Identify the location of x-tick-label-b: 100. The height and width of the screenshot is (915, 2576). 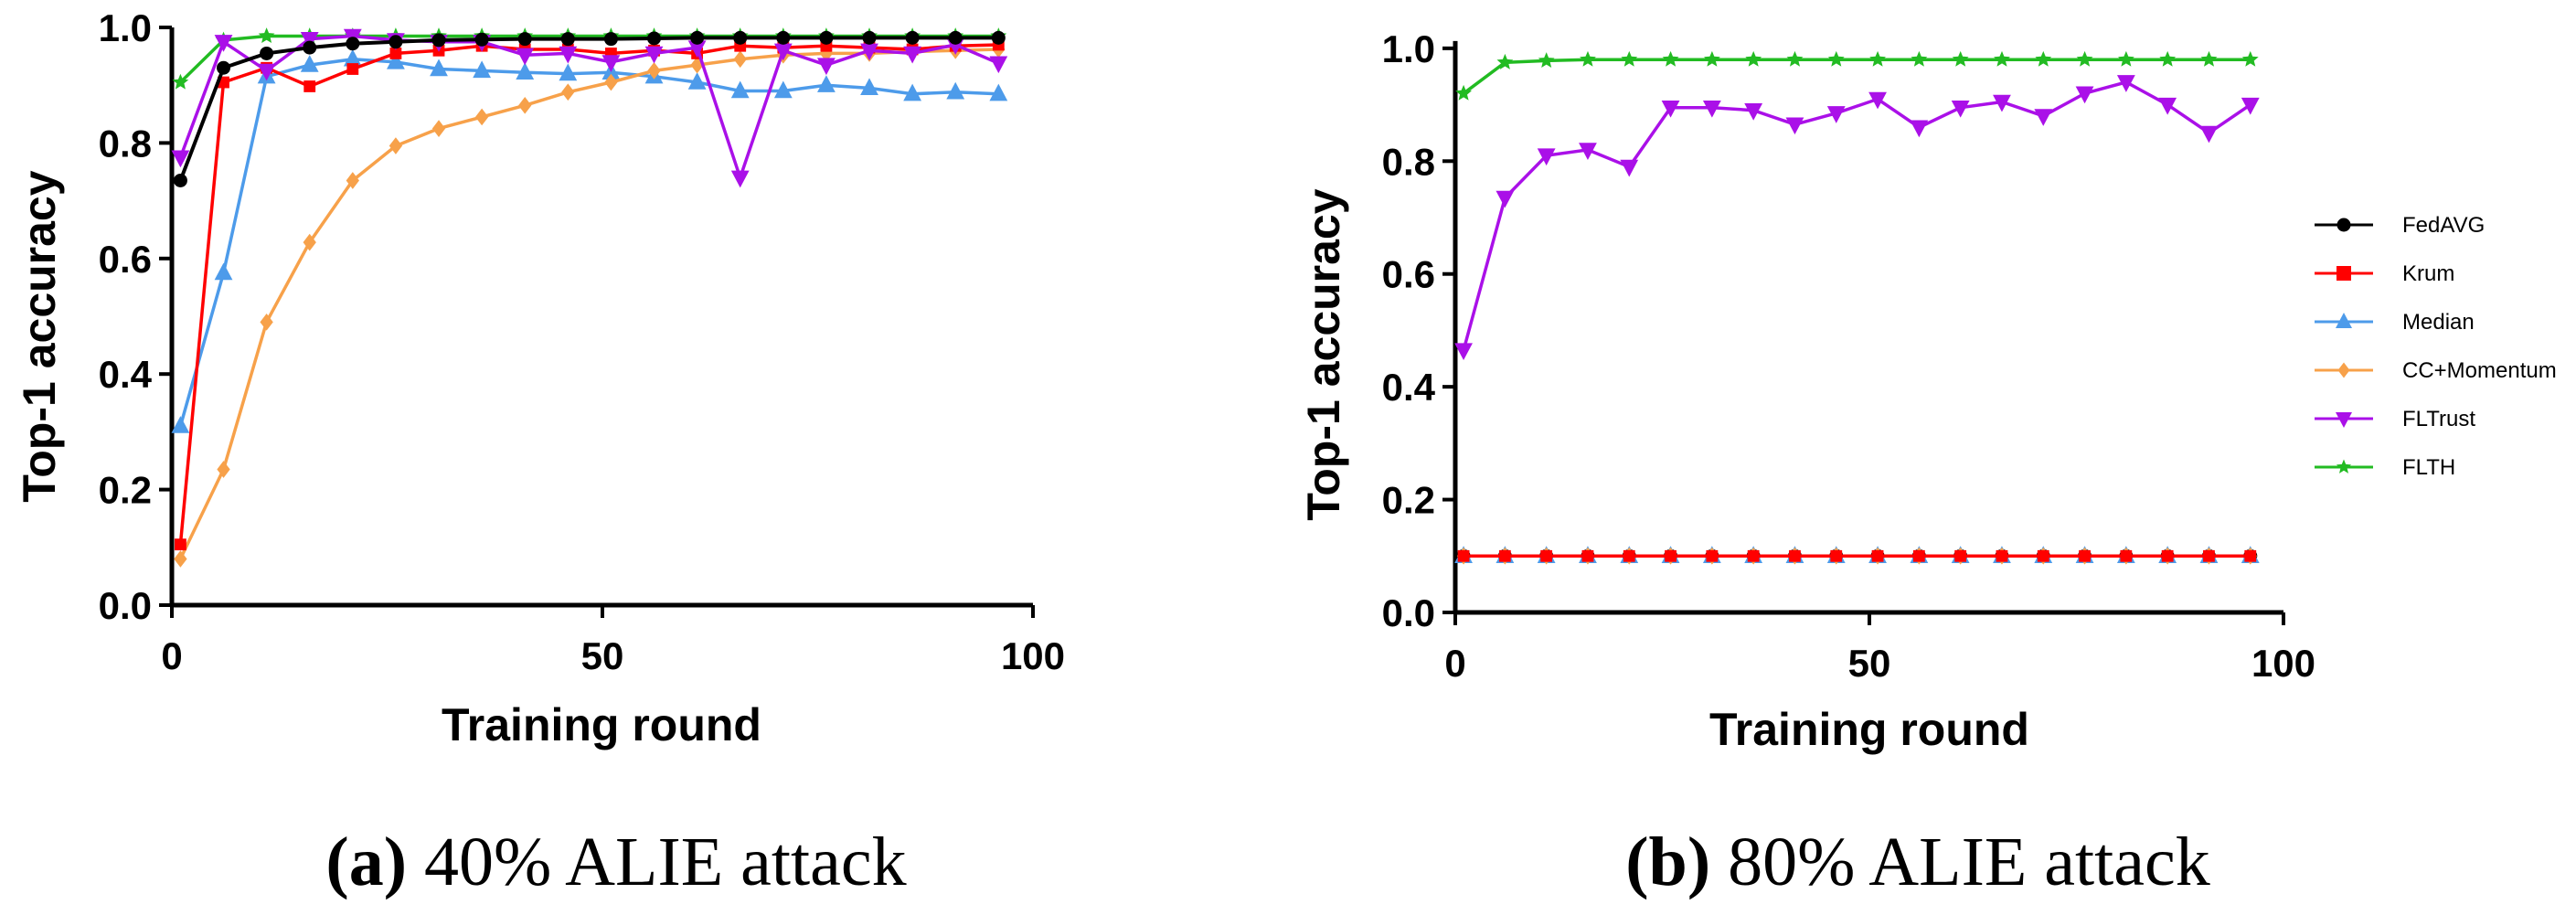
(2283, 663).